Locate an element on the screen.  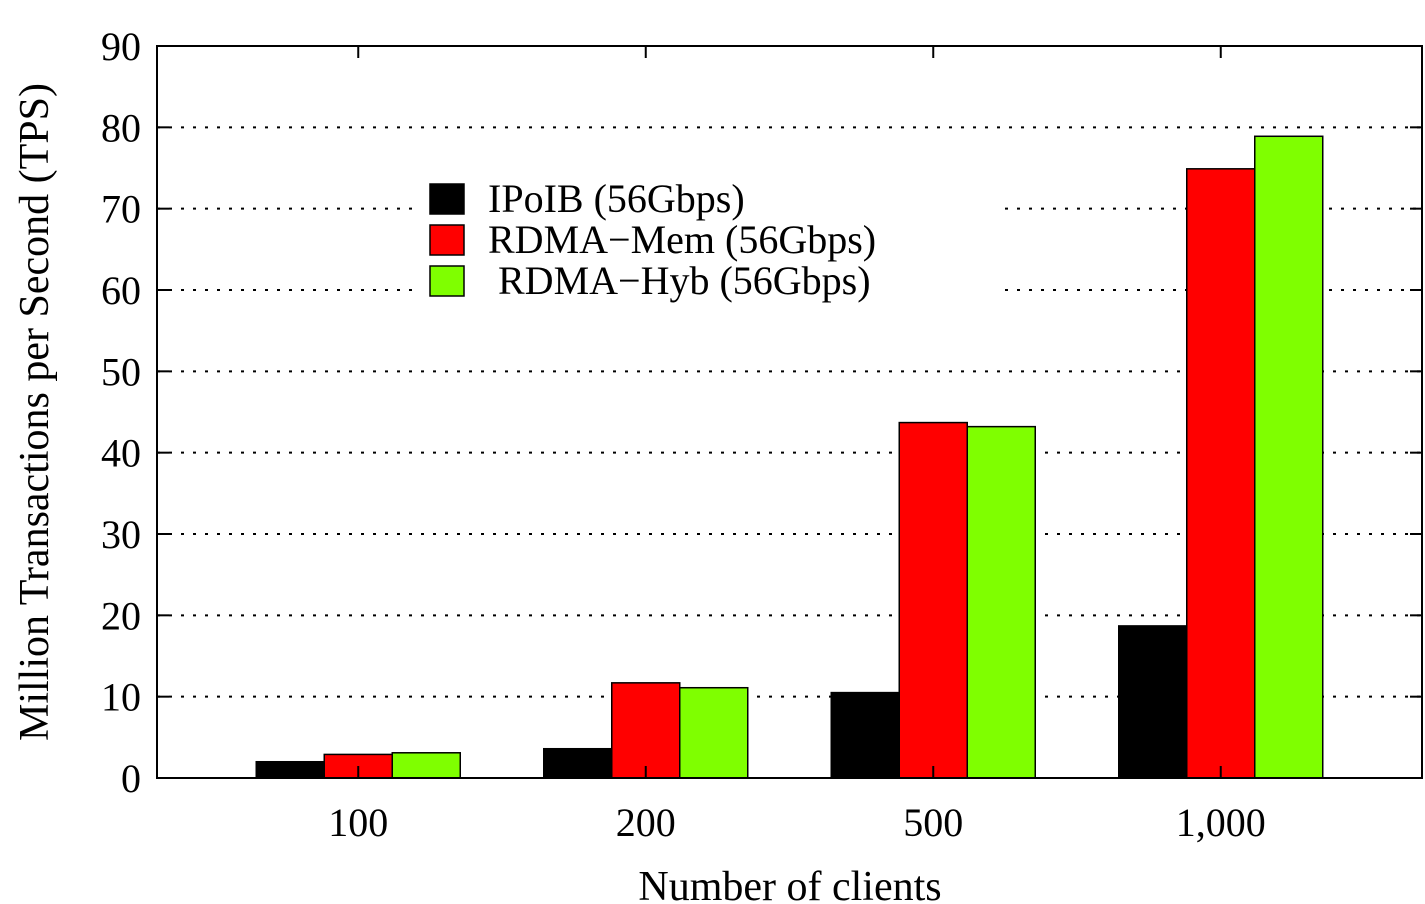
legend-label: IPoIB (56Gbps) is located at coordinates (616, 198).